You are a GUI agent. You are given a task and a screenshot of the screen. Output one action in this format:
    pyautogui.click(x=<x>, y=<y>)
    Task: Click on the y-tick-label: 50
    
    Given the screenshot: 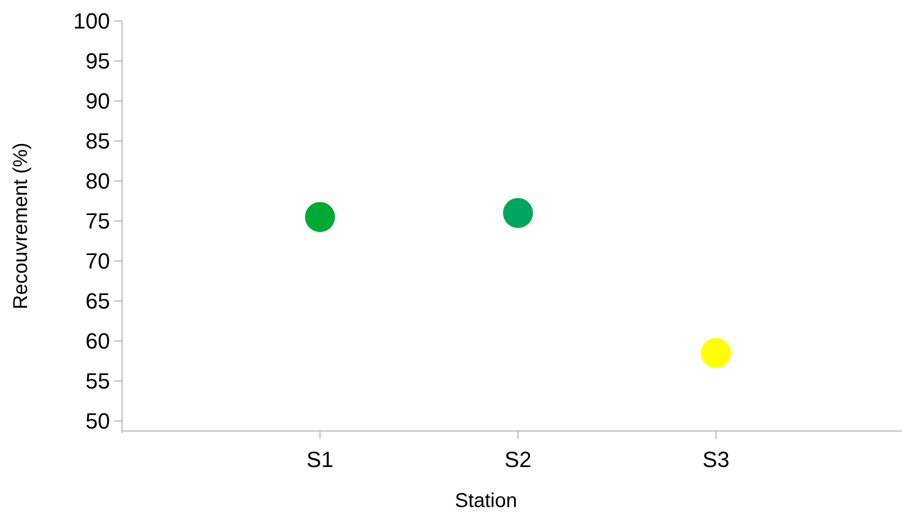 What is the action you would take?
    pyautogui.click(x=98, y=421)
    